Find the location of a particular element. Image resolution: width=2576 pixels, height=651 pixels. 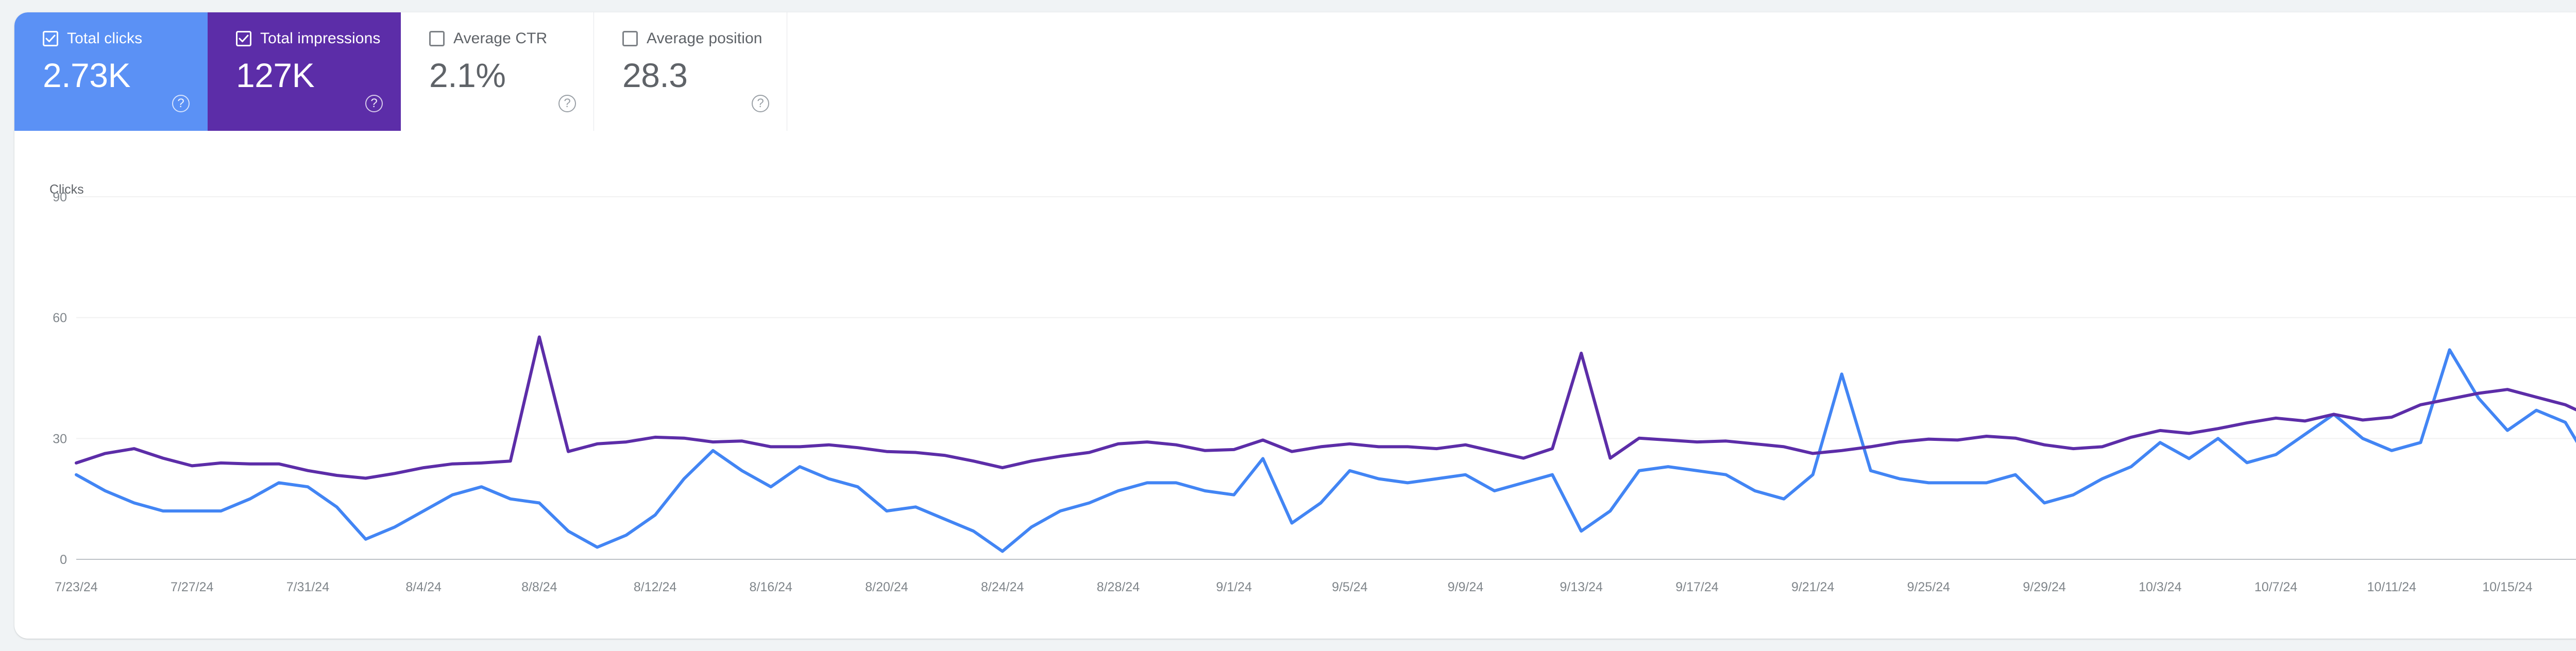

metric-card-header: Total impressions is located at coordinates (318, 38).